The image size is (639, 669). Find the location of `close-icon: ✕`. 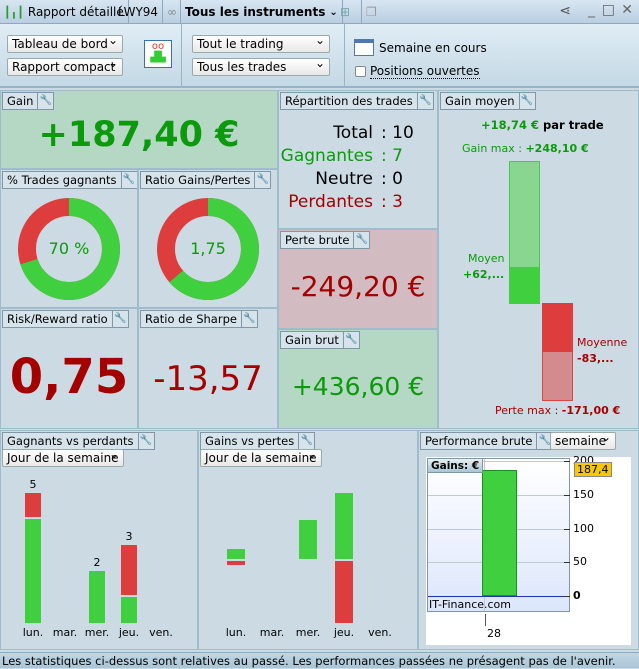

close-icon: ✕ is located at coordinates (627, 10).